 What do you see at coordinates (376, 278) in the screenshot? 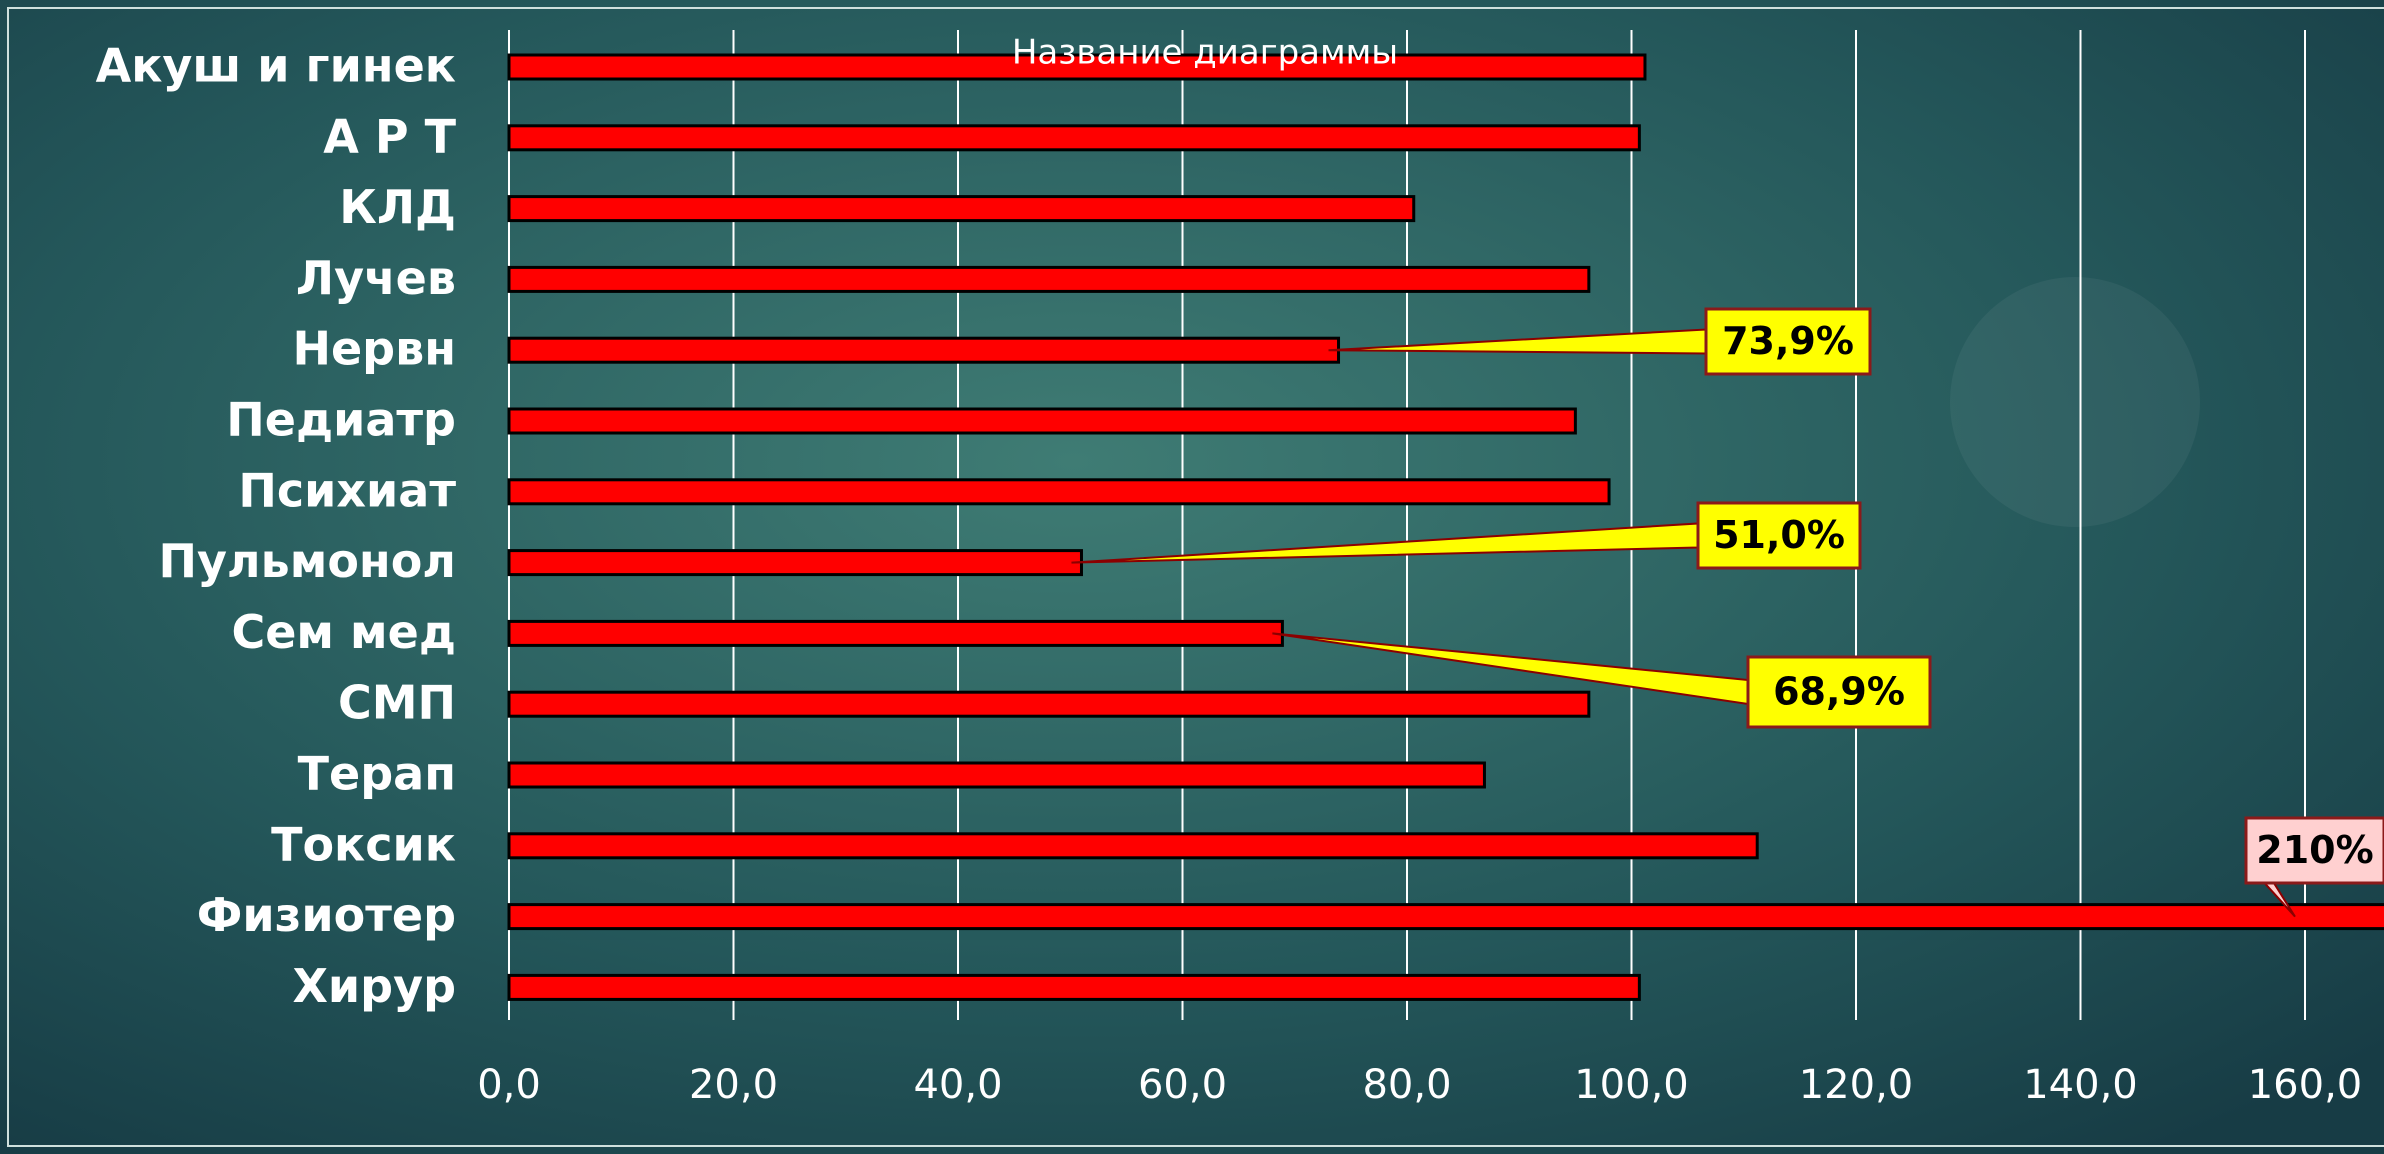
I see `y-tick-label: Лучев` at bounding box center [376, 278].